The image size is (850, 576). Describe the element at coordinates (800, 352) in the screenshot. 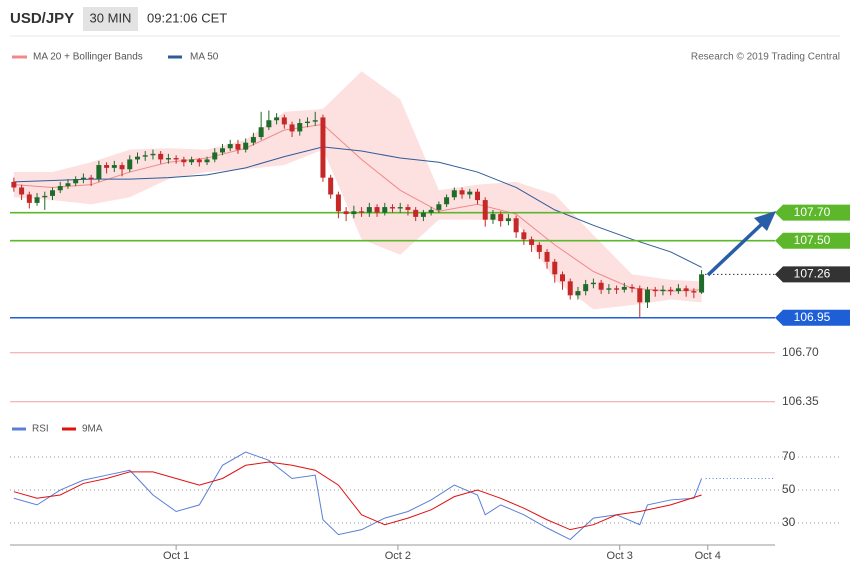

I see `level-label: 106.70` at that location.